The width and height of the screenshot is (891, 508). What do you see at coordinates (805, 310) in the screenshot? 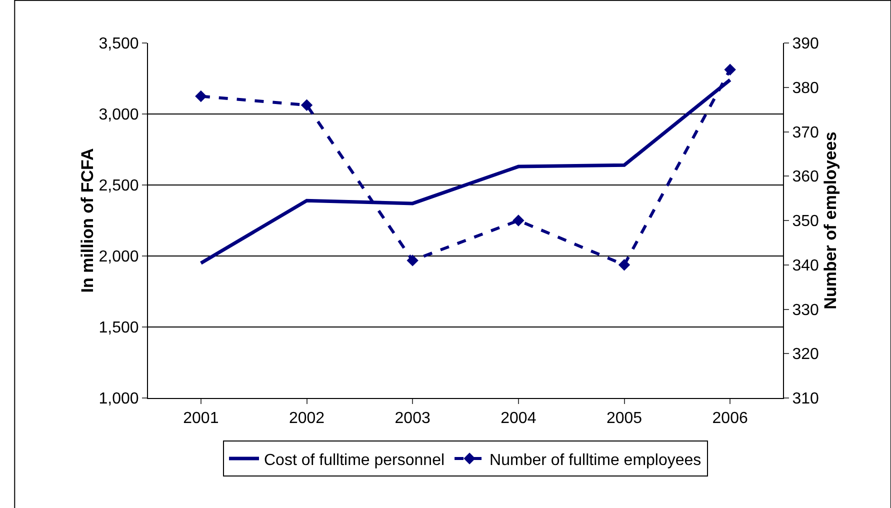
I see `y2-tick-label: 330` at bounding box center [805, 310].